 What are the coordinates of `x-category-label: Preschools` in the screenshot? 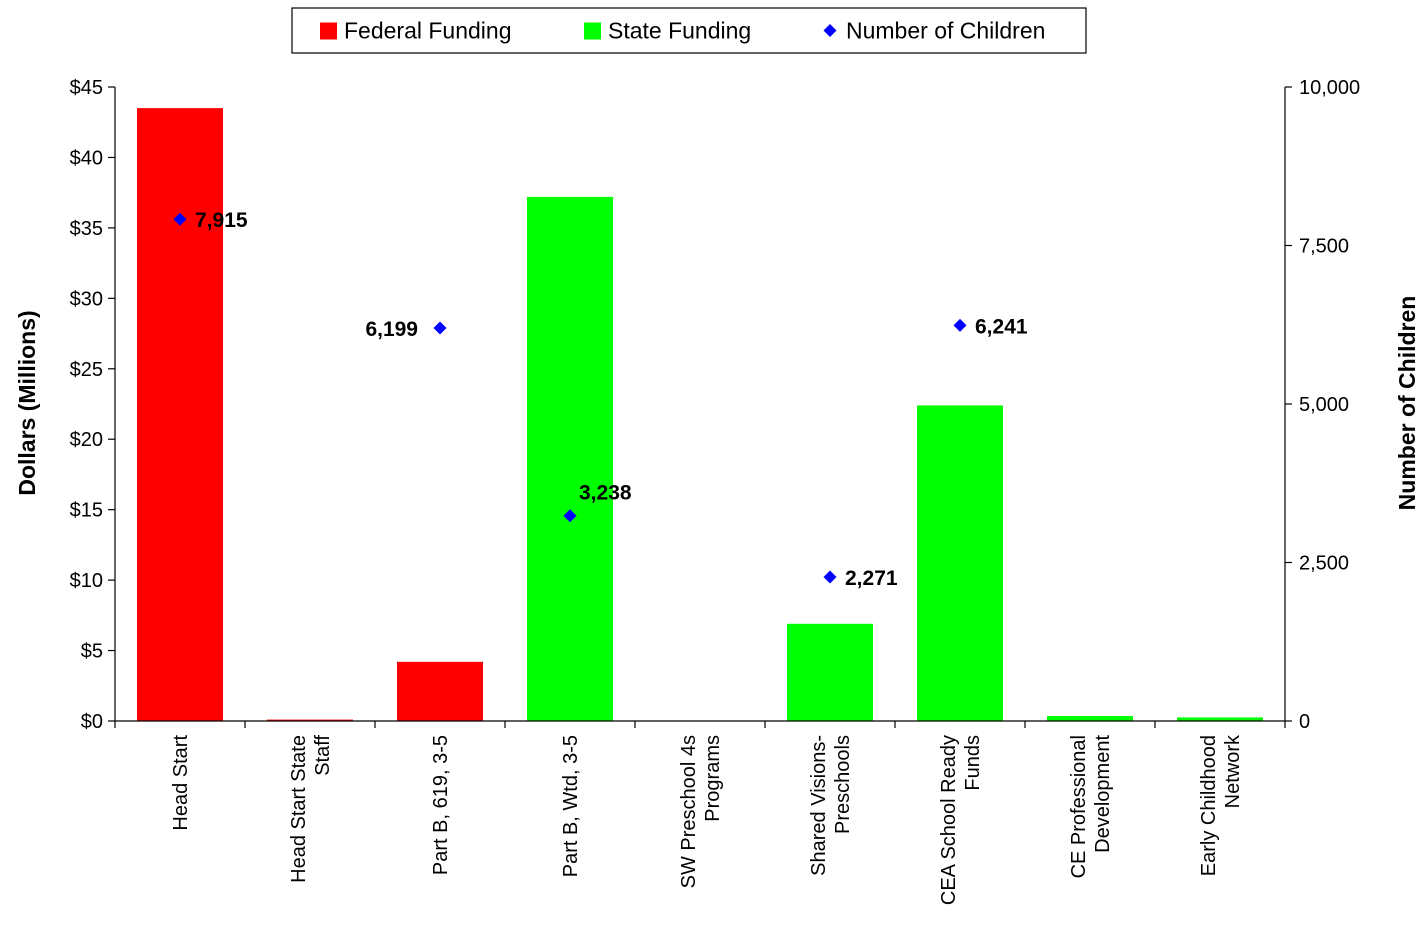 It's located at (843, 784).